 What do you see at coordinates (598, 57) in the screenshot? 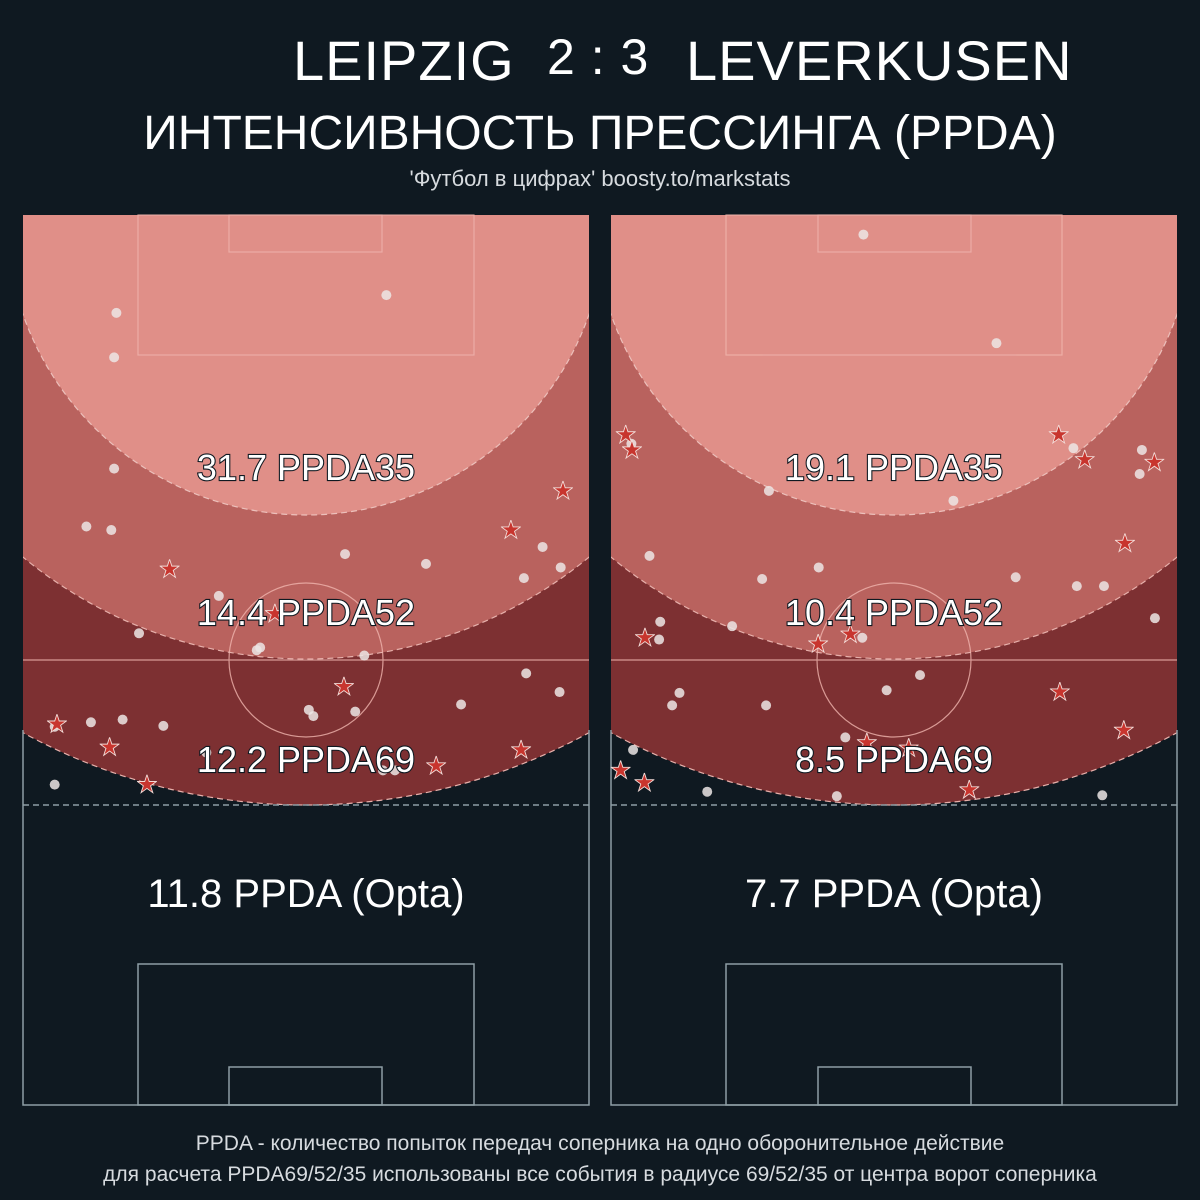
I see `match-score: 2 : 3` at bounding box center [598, 57].